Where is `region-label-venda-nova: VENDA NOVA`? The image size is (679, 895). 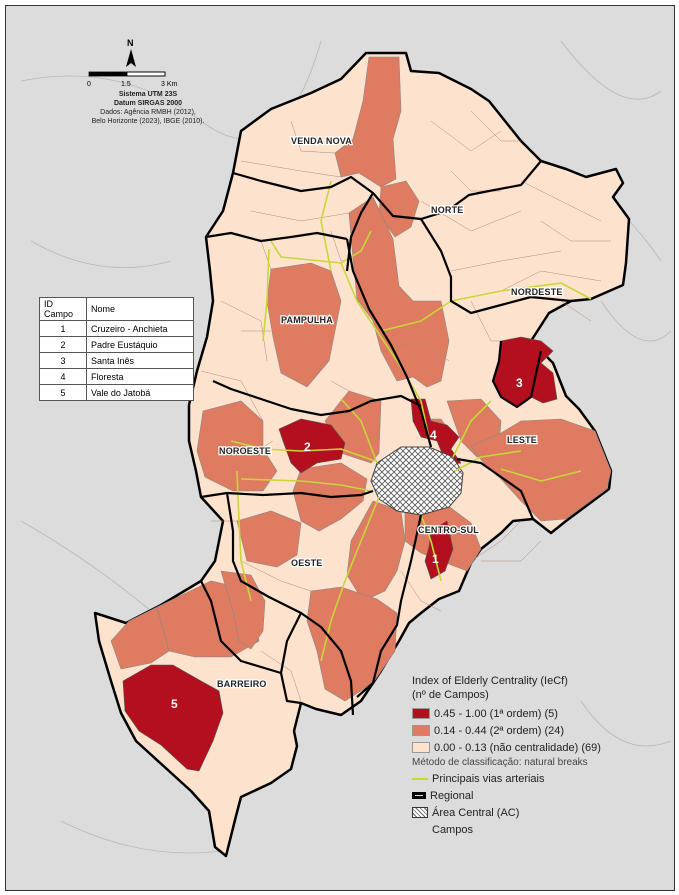 region-label-venda-nova: VENDA NOVA is located at coordinates (321, 141).